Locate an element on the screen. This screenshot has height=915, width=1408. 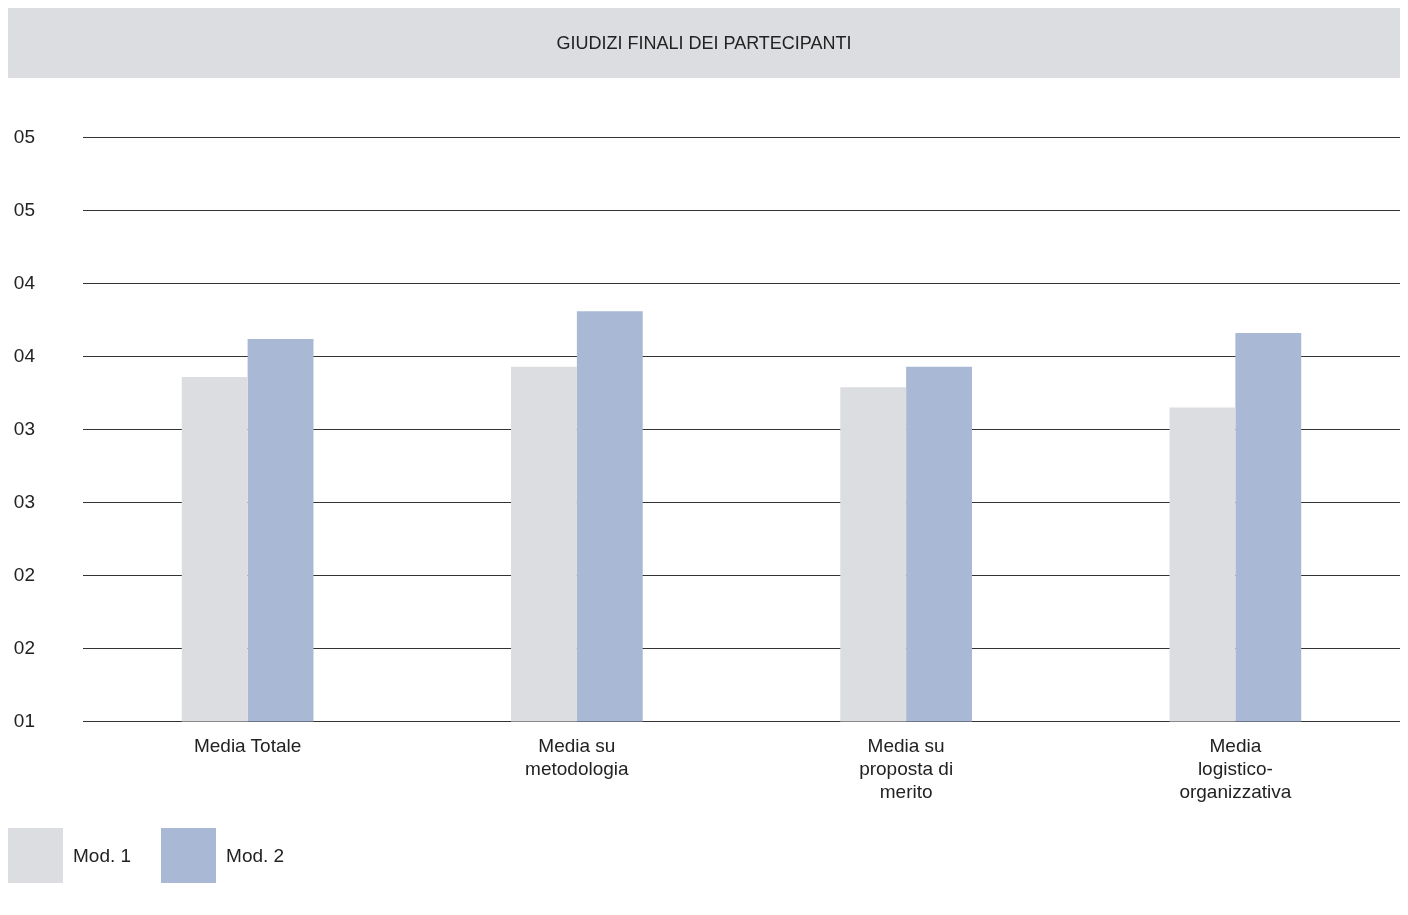
x-tick-label: Media Totale is located at coordinates (247, 746).